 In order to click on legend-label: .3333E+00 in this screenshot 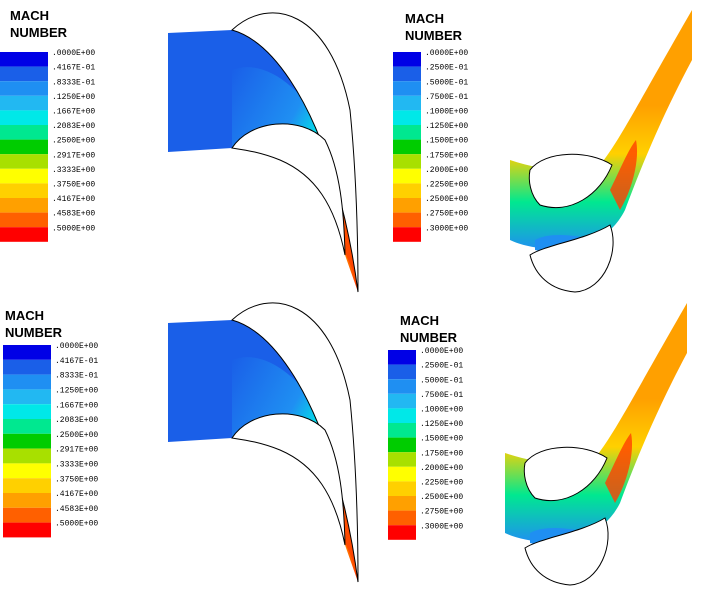, I will do `click(73, 170)`.